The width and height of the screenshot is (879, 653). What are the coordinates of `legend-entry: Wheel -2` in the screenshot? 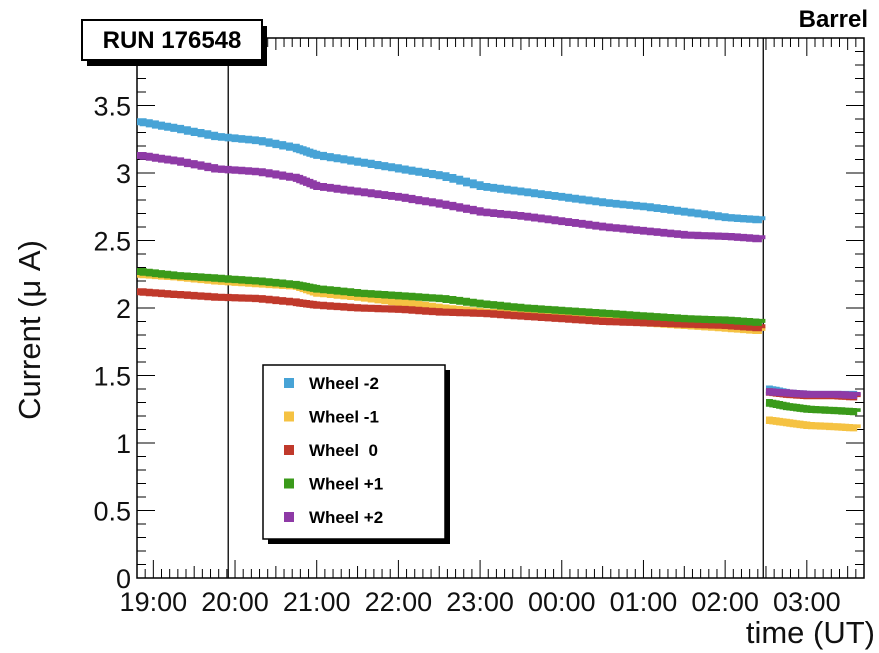 It's located at (344, 383).